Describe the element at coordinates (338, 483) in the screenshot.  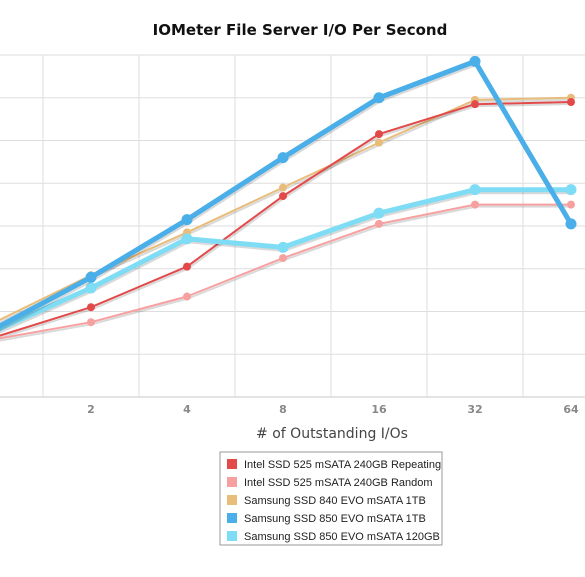
I see `legend-label: Intel SSD 525 mSATA 240GB Random` at that location.